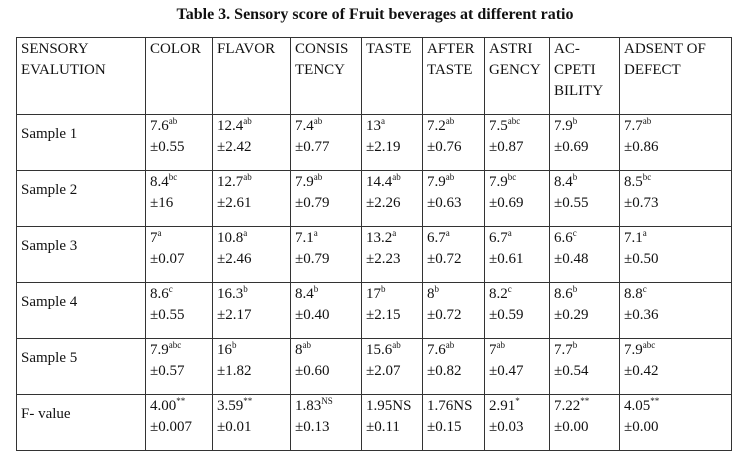 The width and height of the screenshot is (750, 451). What do you see at coordinates (179, 182) in the screenshot?
I see `mean-value-line: 8.4bc` at bounding box center [179, 182].